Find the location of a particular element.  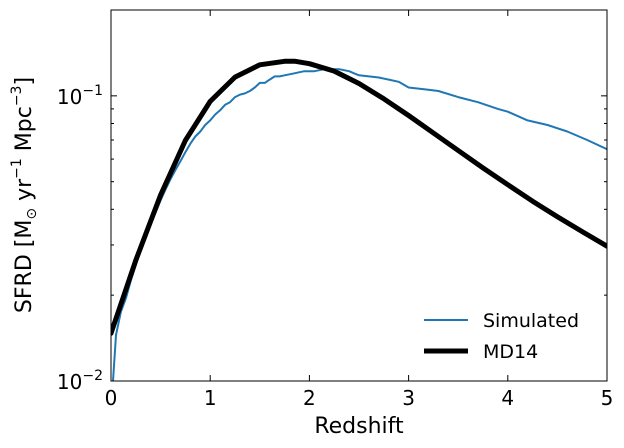

y-tick-label: 10⁻² is located at coordinates (80, 381).